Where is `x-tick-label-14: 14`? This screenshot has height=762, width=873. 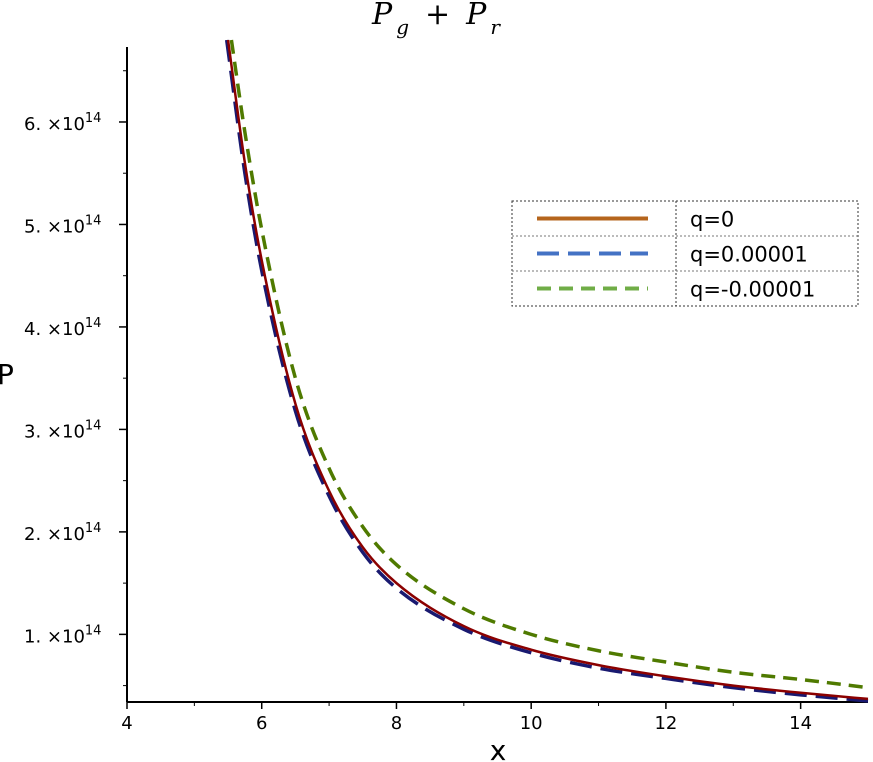 x-tick-label-14: 14 is located at coordinates (800, 723).